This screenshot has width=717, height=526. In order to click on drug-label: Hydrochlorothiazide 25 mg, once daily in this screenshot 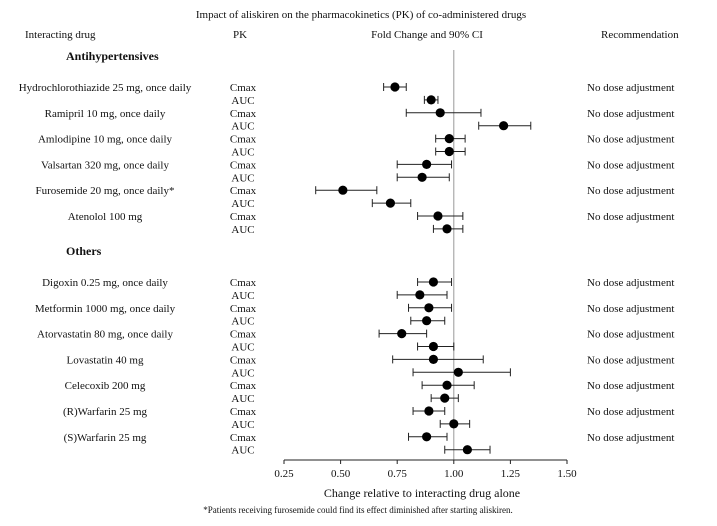, I will do `click(105, 88)`.